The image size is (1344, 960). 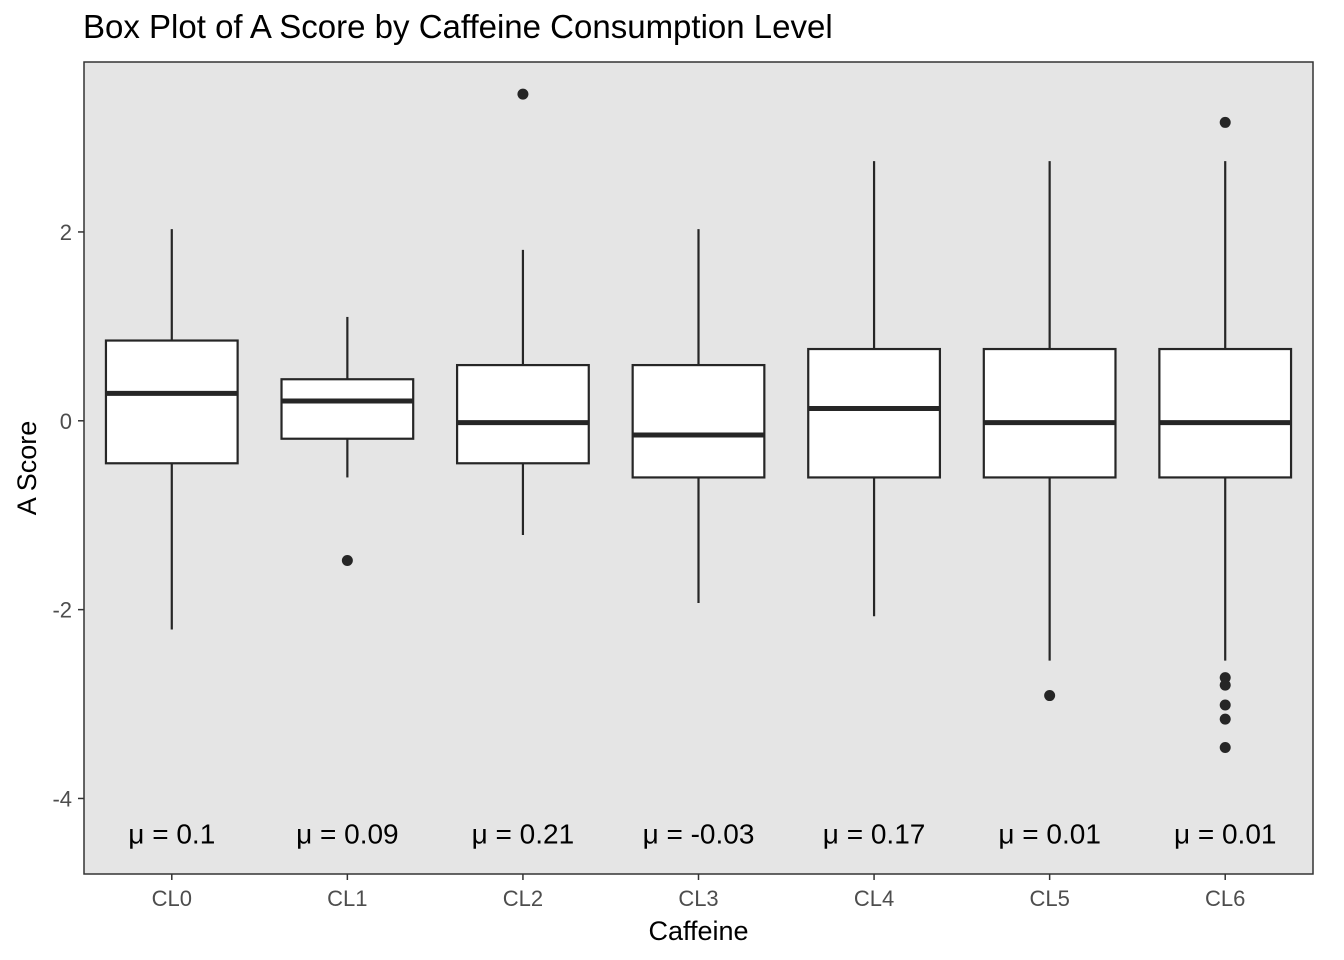 What do you see at coordinates (698, 898) in the screenshot?
I see `x-tick-label: CL3` at bounding box center [698, 898].